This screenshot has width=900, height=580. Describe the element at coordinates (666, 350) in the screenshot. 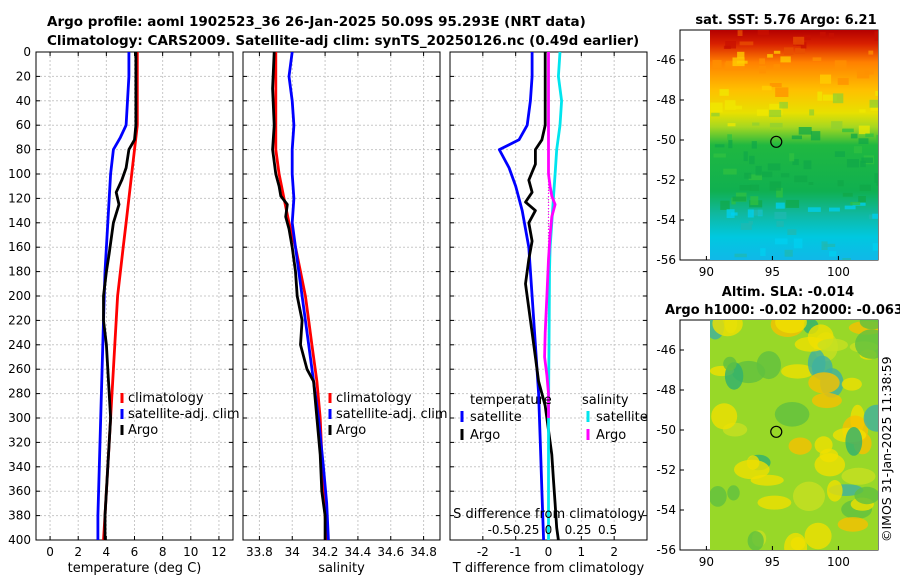

I see `map-y-tick-label: -46` at that location.